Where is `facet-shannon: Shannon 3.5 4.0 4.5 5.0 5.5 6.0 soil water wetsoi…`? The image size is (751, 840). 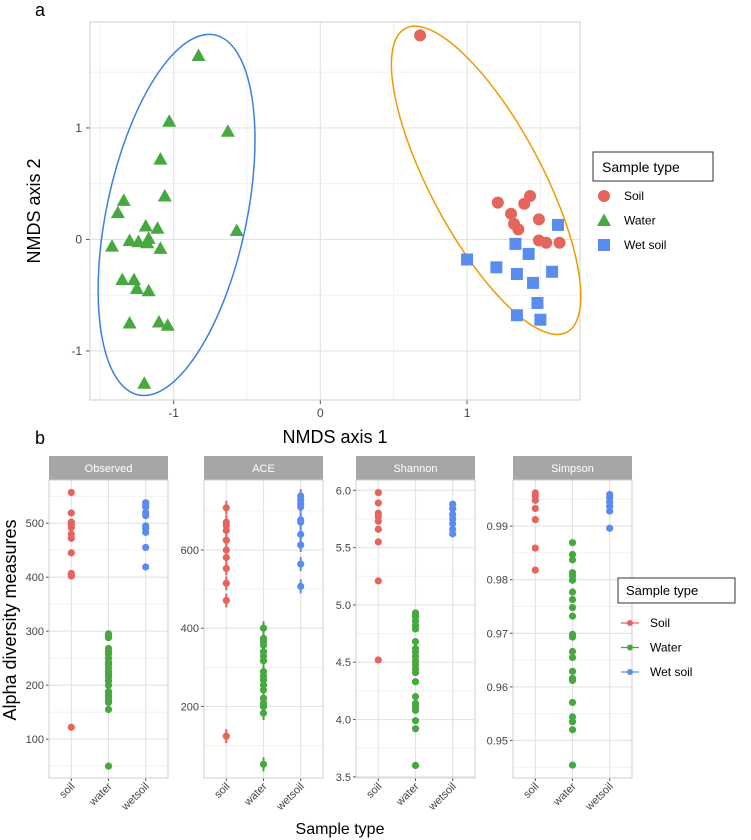 facet-shannon: Shannon 3.5 4.0 4.5 5.0 5.5 6.0 soil water wetsoi… is located at coordinates (406, 635).